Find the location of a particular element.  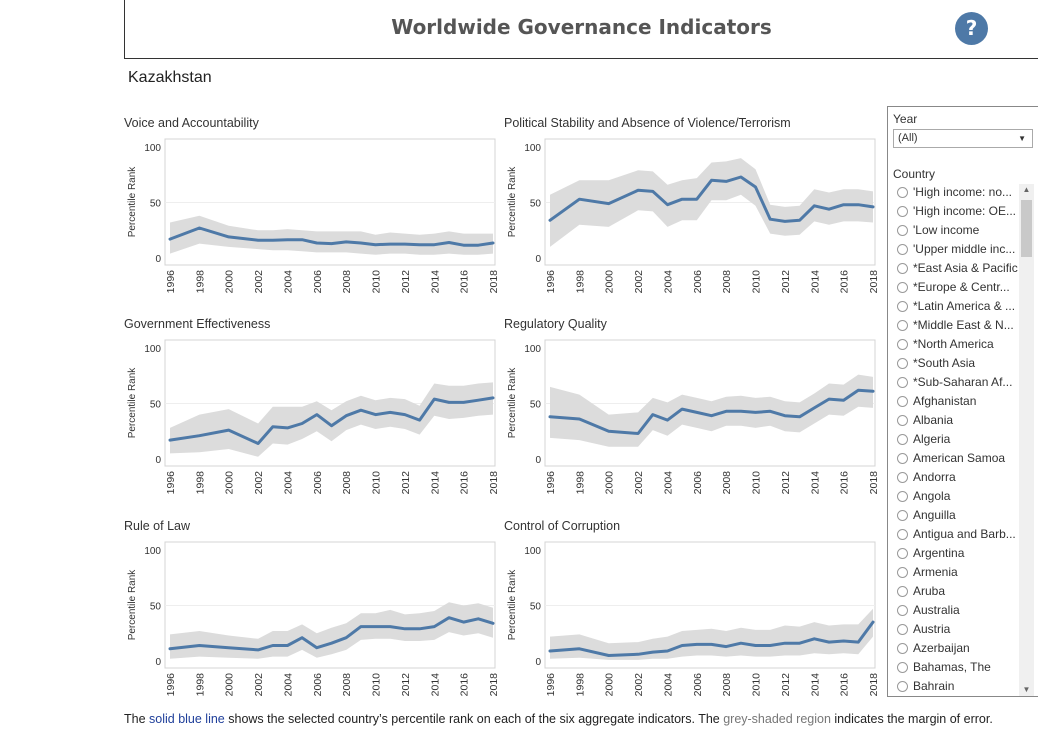

country-option: Argentina is located at coordinates (953, 554).